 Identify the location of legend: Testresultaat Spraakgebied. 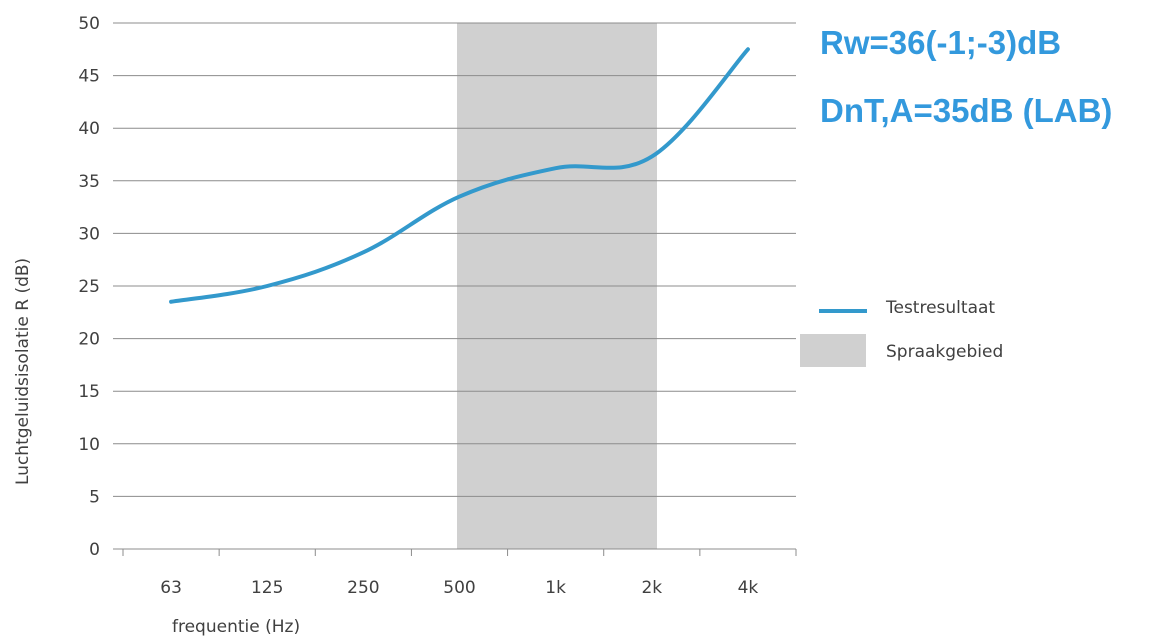
(901, 332).